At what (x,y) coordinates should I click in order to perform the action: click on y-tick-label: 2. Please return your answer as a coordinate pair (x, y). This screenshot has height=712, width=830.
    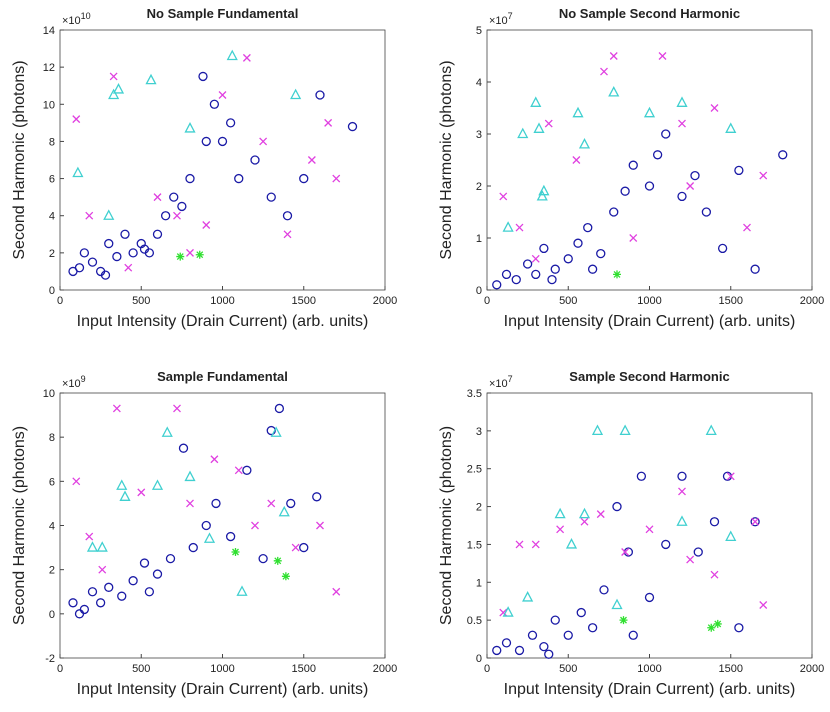
    Looking at the image, I should click on (52, 254).